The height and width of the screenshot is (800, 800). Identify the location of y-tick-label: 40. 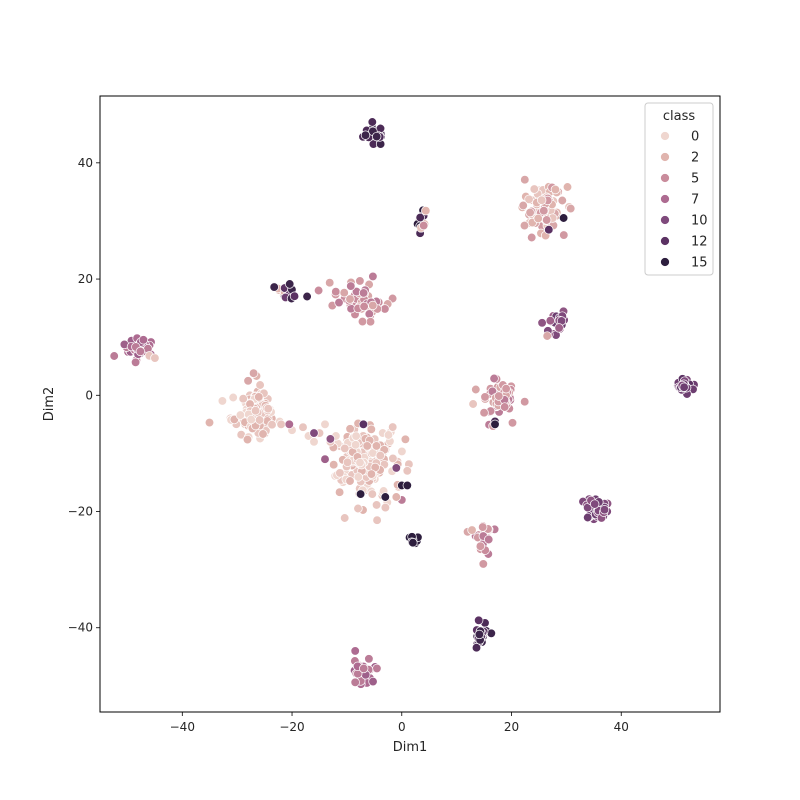
(85, 163).